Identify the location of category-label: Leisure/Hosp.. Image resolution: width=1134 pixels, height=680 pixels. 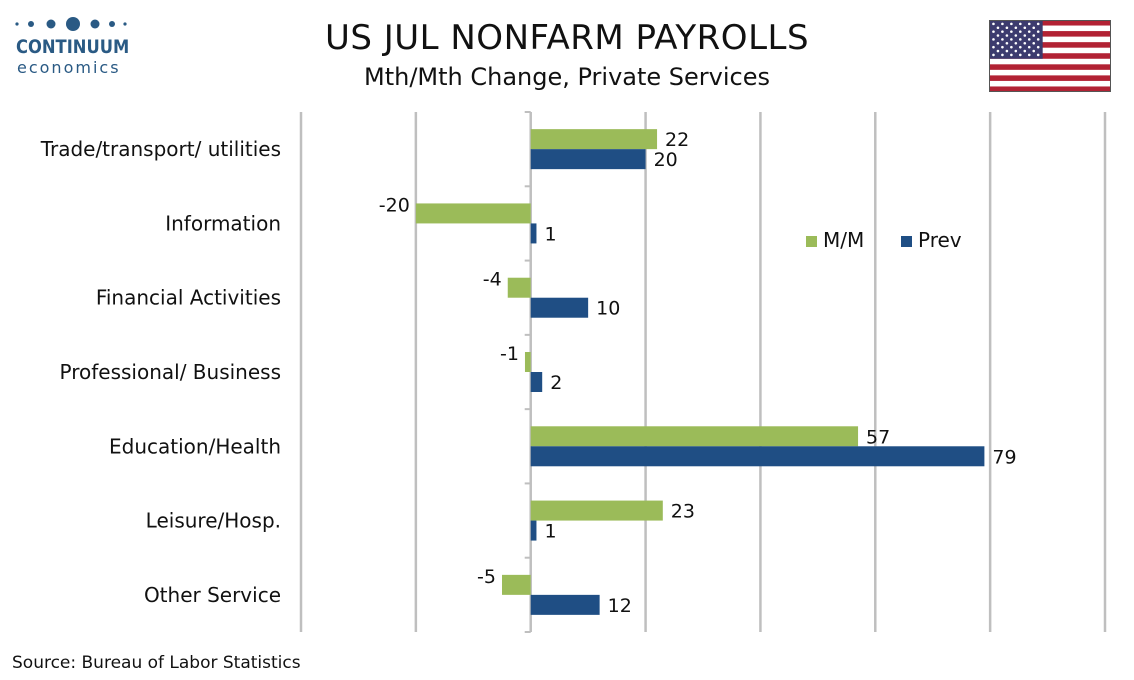
(213, 521).